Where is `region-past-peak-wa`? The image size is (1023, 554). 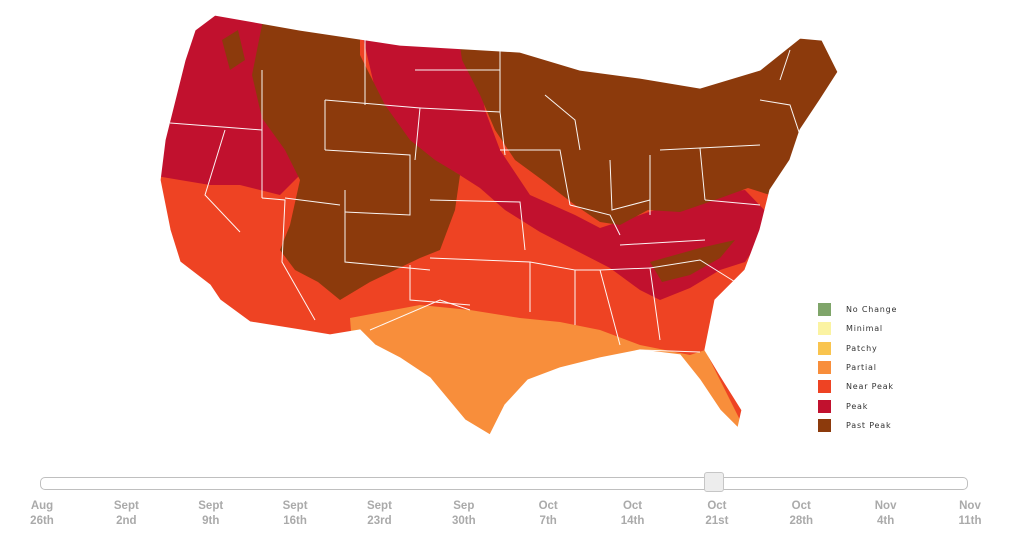 region-past-peak-wa is located at coordinates (233, 50).